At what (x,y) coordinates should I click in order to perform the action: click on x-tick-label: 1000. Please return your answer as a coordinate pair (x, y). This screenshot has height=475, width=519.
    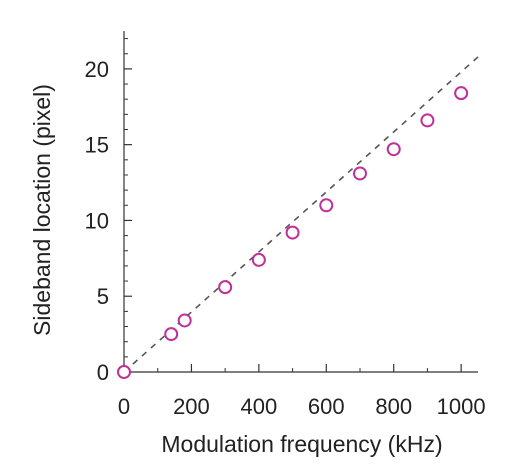
    Looking at the image, I should click on (461, 406).